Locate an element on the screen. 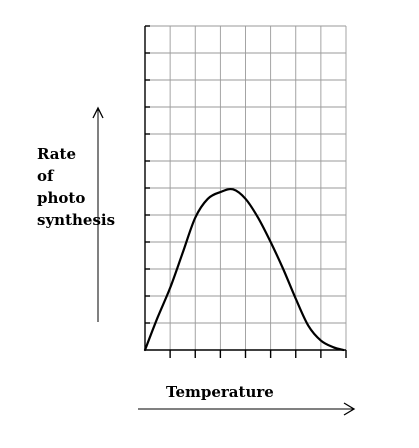  y-axis-label: Rate of photo synthesis is located at coordinates (76, 187).